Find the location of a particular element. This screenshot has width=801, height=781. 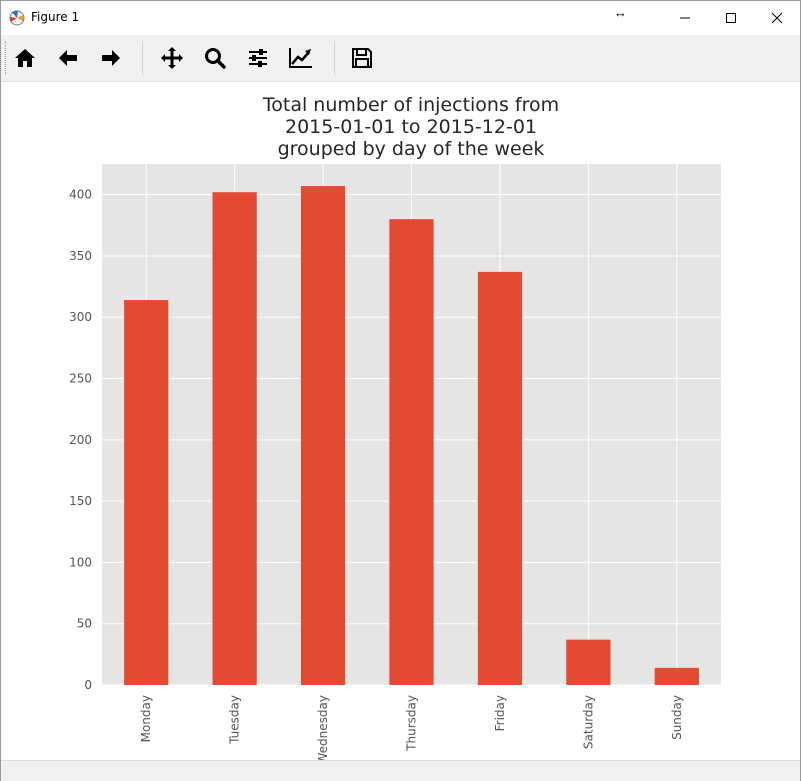

back-arrow-icon is located at coordinates (68, 58).